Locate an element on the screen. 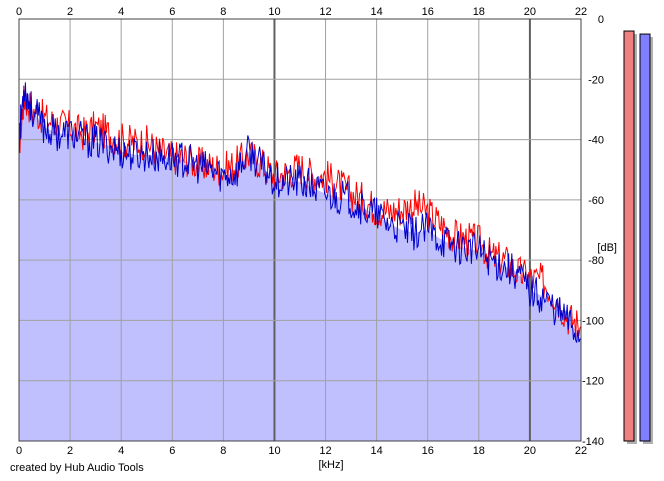  x-tick-bottom-22: 22 is located at coordinates (581, 451).